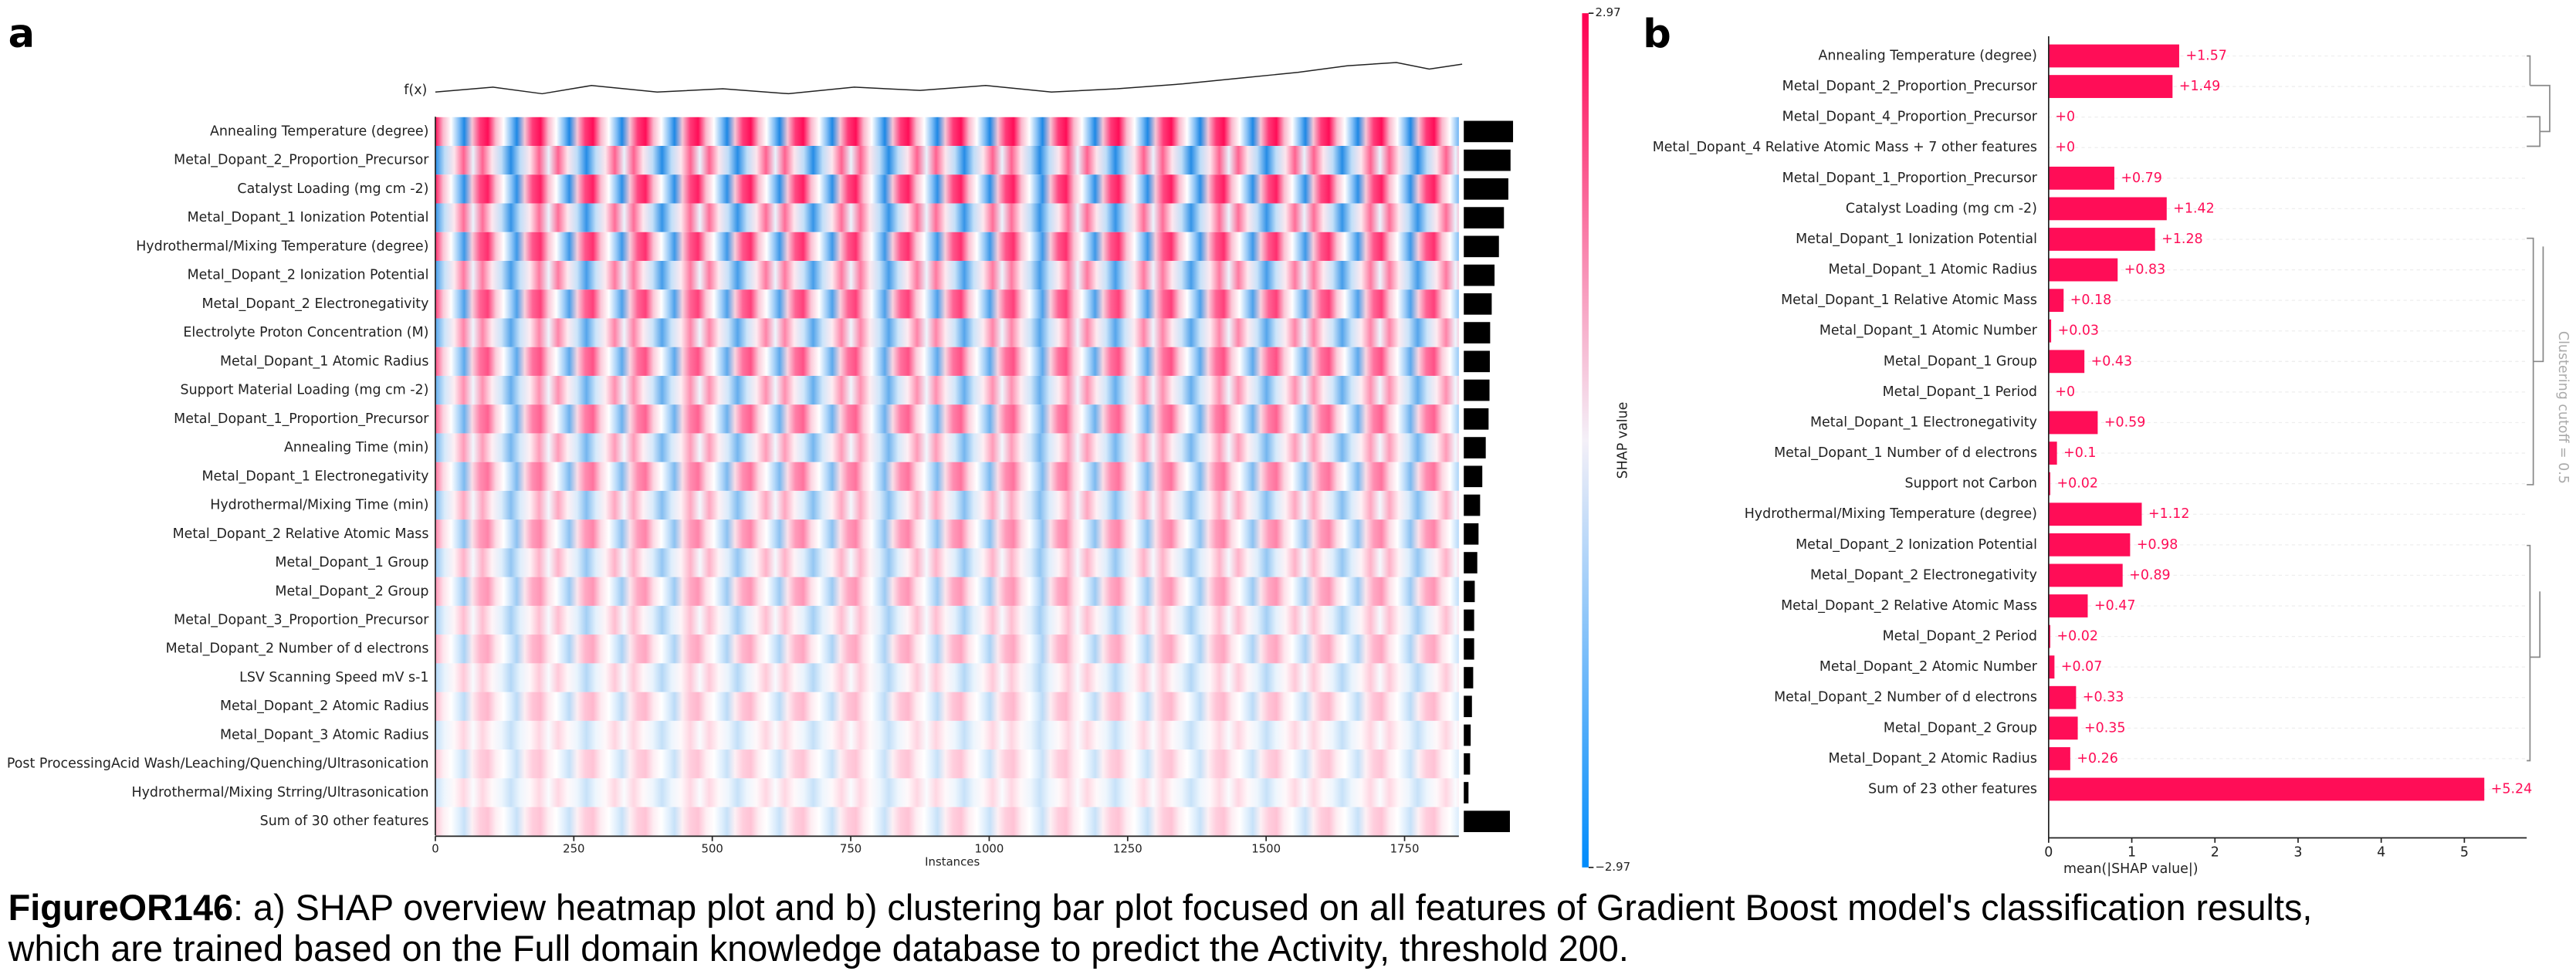  I want to click on y-tick-label: Metal_Dopant_1 Electronegativity, so click(315, 476).